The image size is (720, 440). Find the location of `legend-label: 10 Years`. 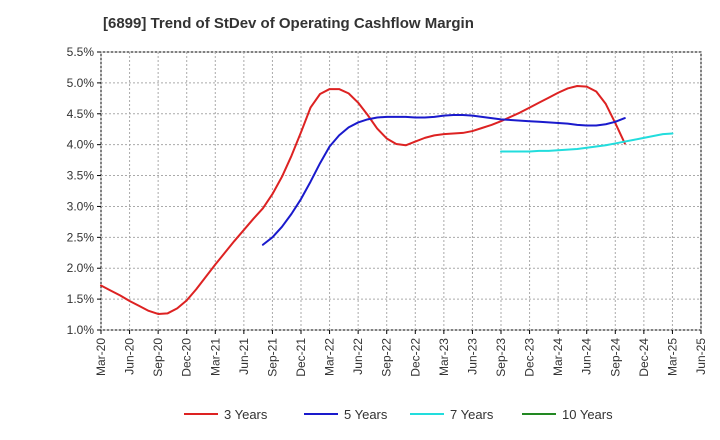

legend-label: 10 Years is located at coordinates (587, 414).